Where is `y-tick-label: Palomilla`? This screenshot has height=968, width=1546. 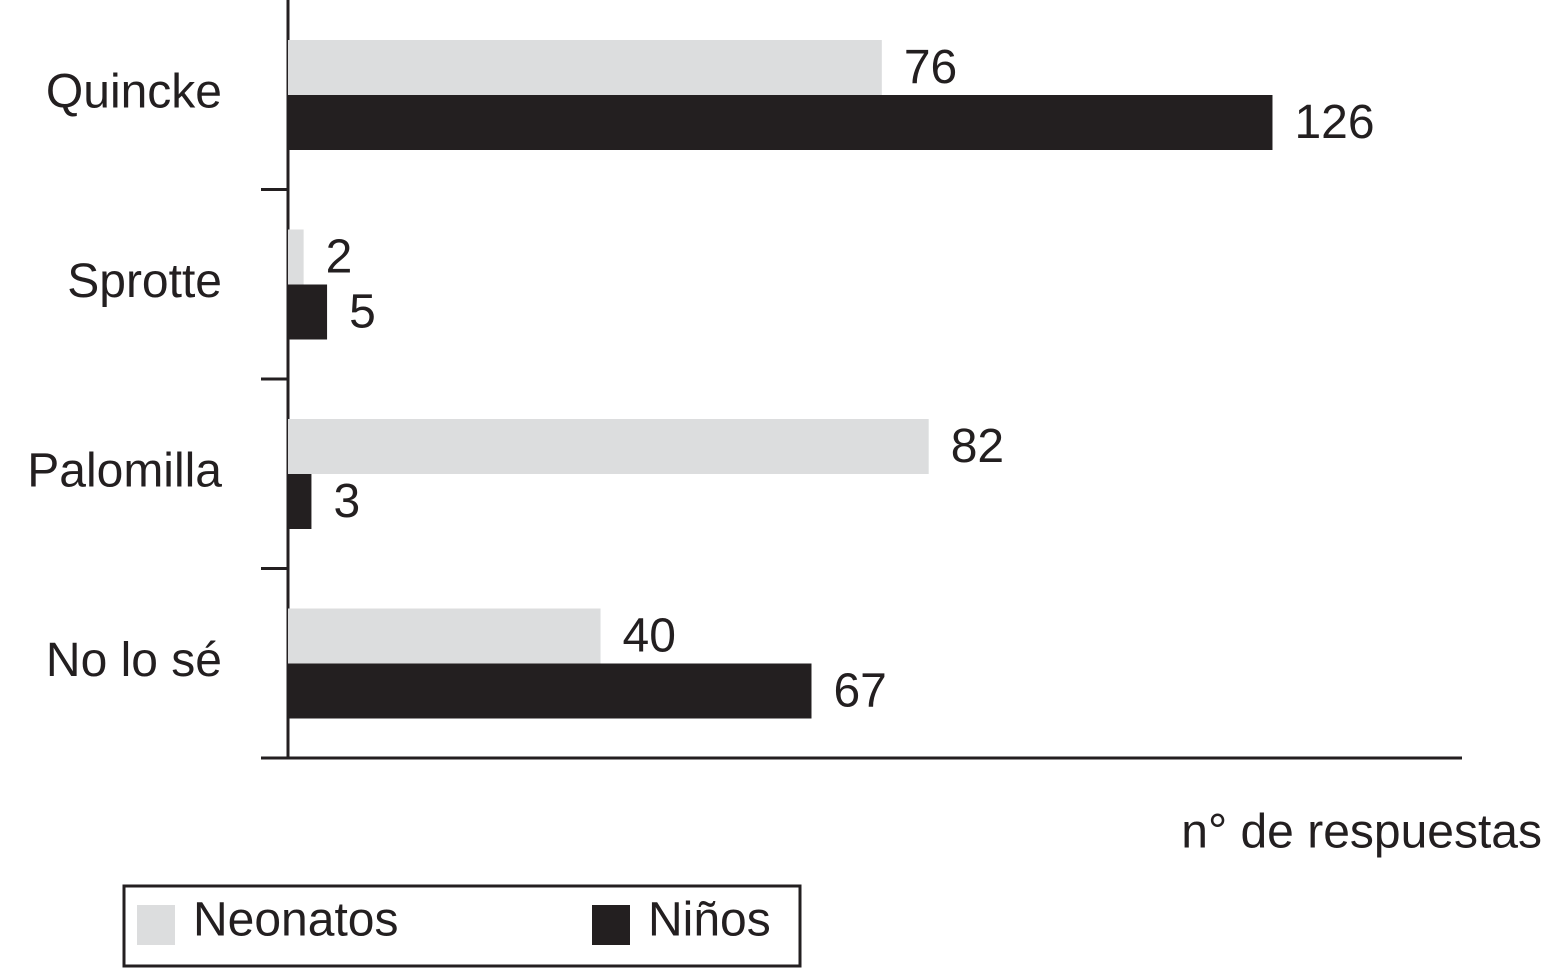 y-tick-label: Palomilla is located at coordinates (124, 471).